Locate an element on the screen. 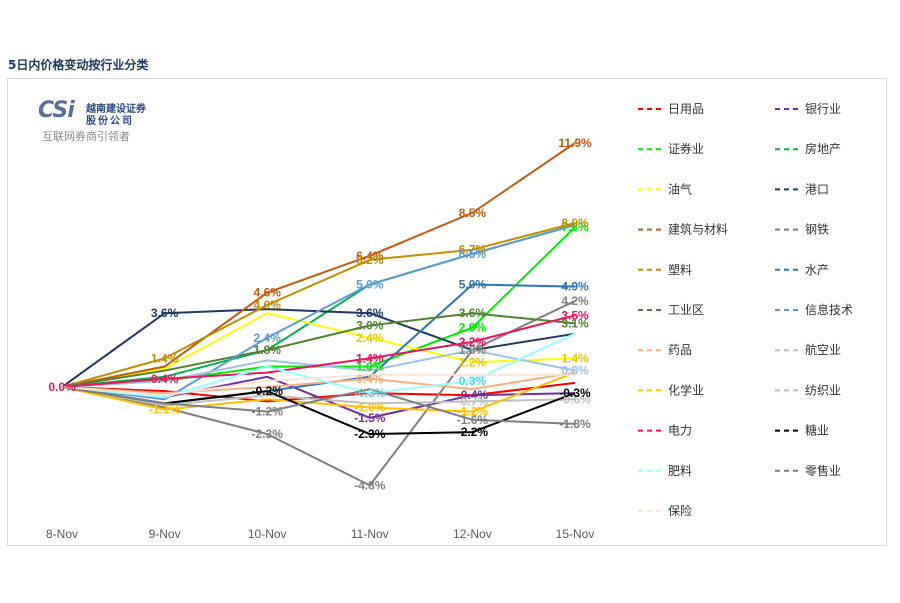  logo-slogan: 互联网券商引领者 is located at coordinates (86, 136).